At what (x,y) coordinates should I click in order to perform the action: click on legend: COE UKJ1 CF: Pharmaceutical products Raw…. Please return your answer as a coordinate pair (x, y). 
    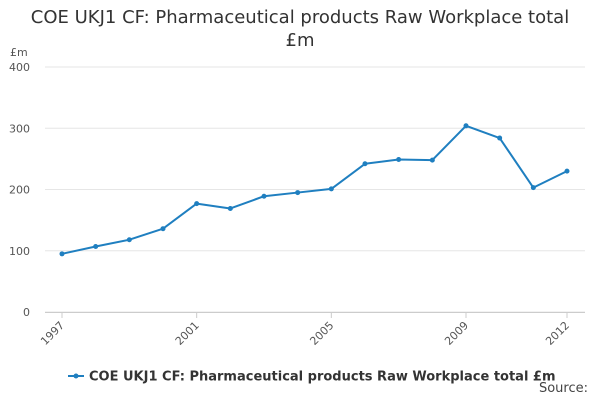
    Looking at the image, I should click on (312, 377).